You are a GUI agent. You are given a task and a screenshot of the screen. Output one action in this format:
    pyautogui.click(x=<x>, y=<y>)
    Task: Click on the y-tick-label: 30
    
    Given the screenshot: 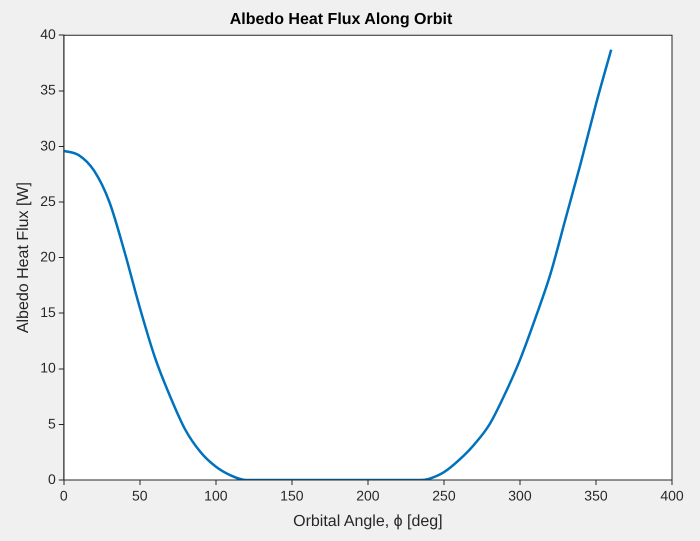 What is the action you would take?
    pyautogui.click(x=48, y=145)
    